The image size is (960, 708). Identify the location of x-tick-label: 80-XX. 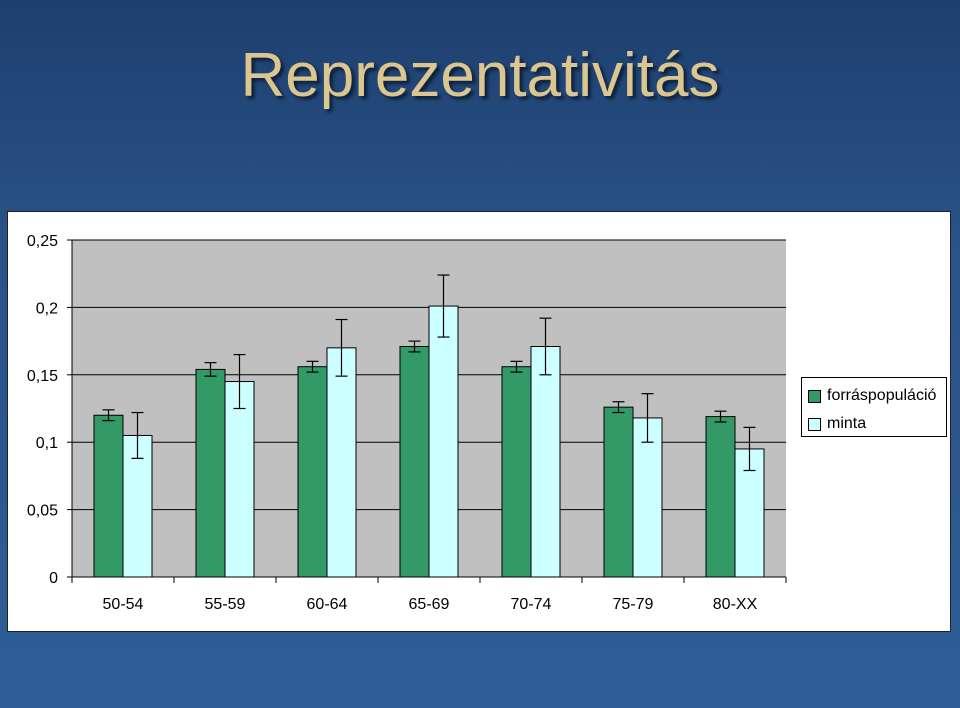
(735, 604).